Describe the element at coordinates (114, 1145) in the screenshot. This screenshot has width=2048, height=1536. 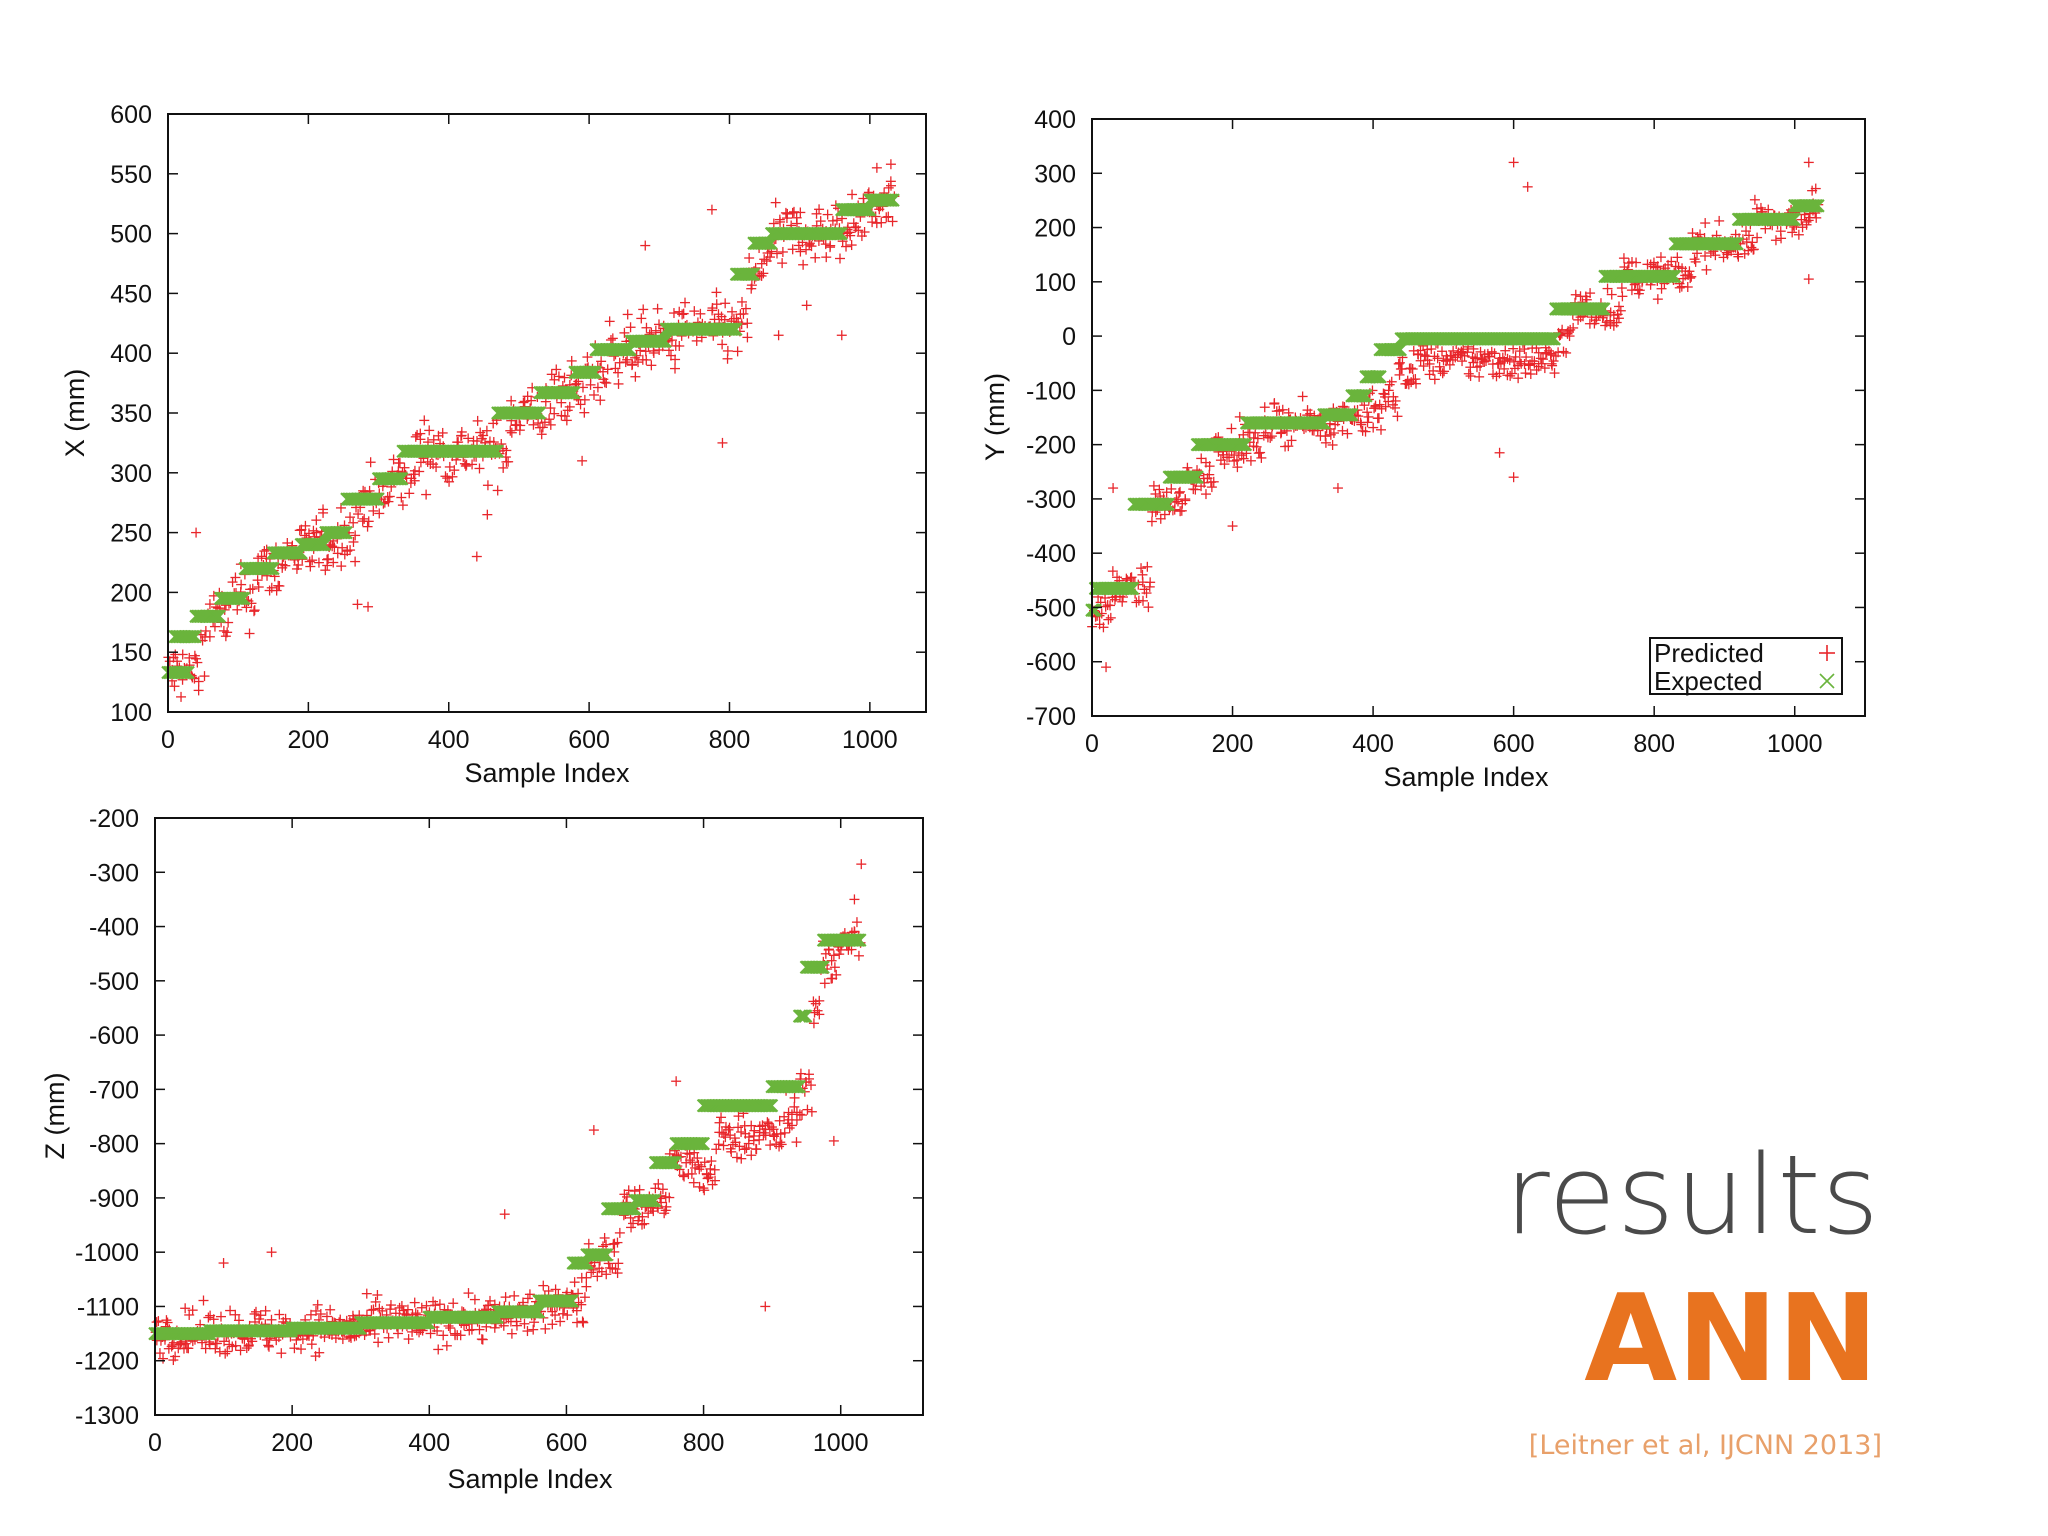
I see `y-tick-label: -800` at that location.